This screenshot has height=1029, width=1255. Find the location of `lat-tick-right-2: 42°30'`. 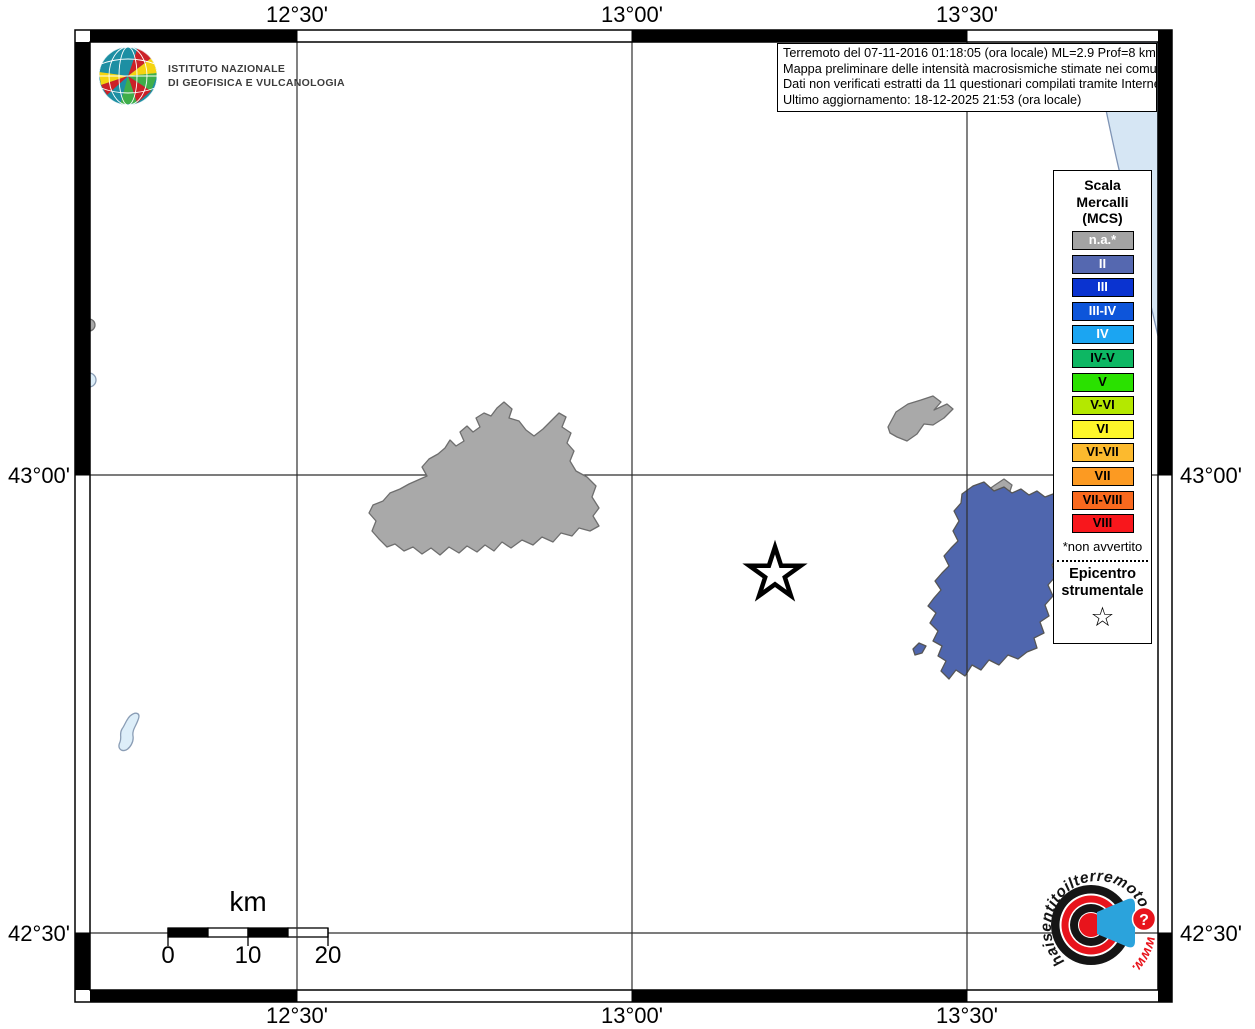

lat-tick-right-2: 42°30' is located at coordinates (1211, 933).